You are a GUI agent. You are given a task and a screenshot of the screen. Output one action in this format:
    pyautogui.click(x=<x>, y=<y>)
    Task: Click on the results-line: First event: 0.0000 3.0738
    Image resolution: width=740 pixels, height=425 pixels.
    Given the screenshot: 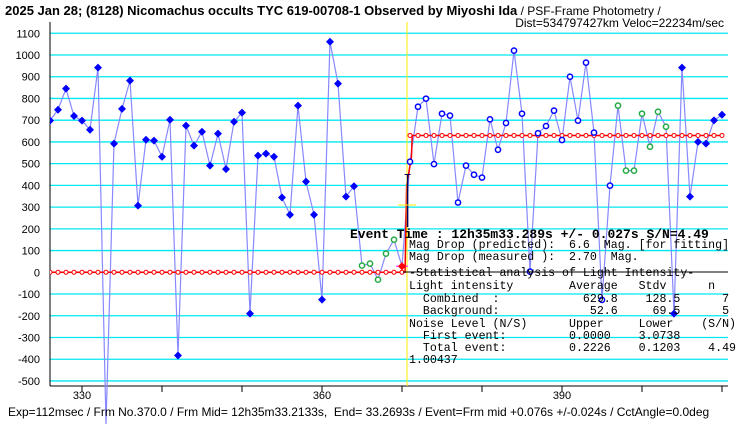 What is the action you would take?
    pyautogui.click(x=544, y=336)
    